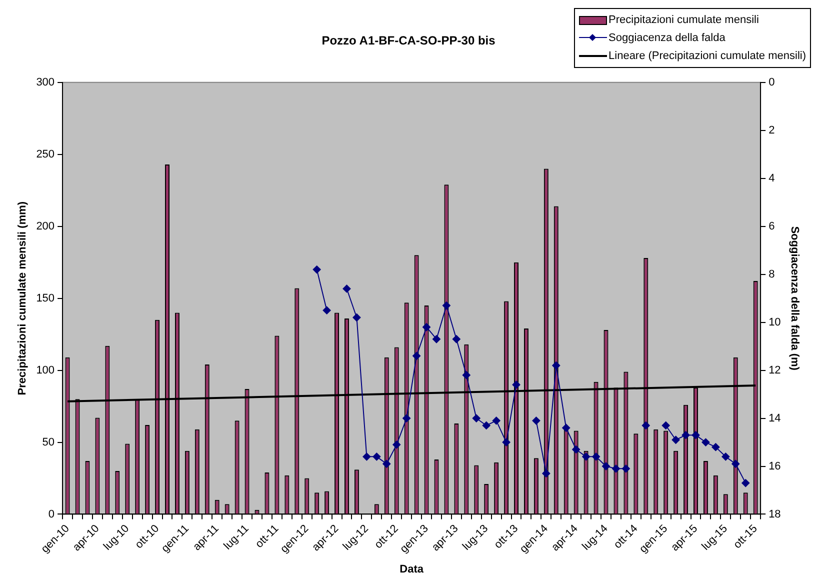  I want to click on chart-title: Pozzo A1-BF-CA-SO-PP-30 bis, so click(409, 41).